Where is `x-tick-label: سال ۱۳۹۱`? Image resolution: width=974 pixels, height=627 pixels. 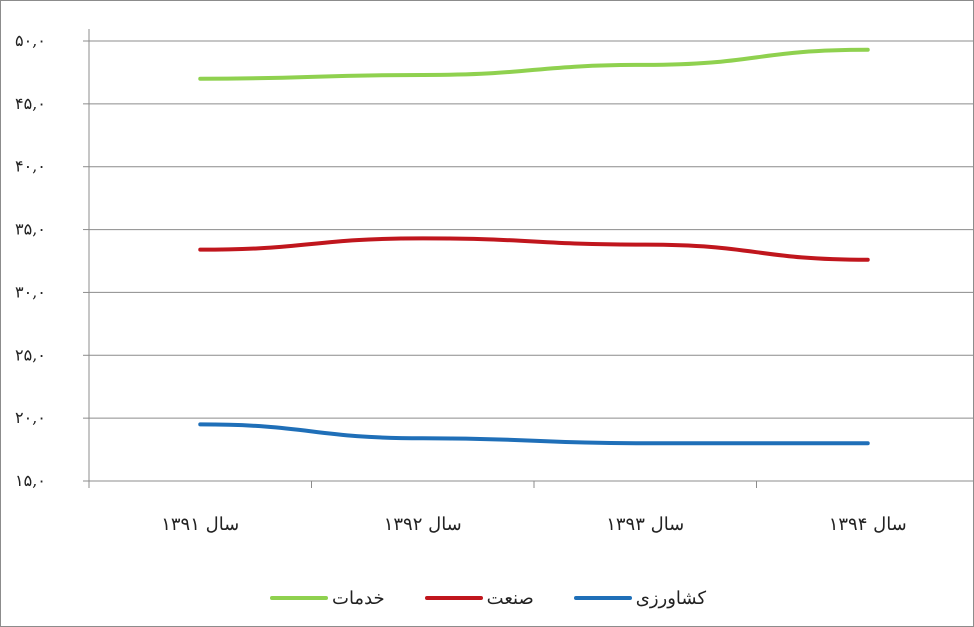
x-tick-label: سال ۱۳۹۱ is located at coordinates (200, 524).